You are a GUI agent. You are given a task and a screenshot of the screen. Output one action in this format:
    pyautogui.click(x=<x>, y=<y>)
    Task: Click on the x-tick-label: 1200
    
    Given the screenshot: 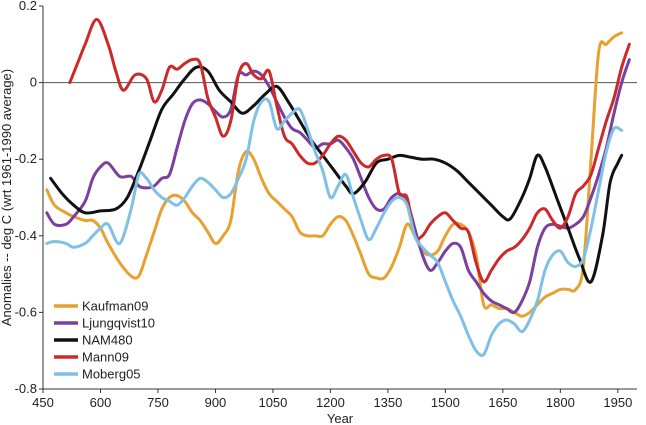 What is the action you would take?
    pyautogui.click(x=330, y=402)
    